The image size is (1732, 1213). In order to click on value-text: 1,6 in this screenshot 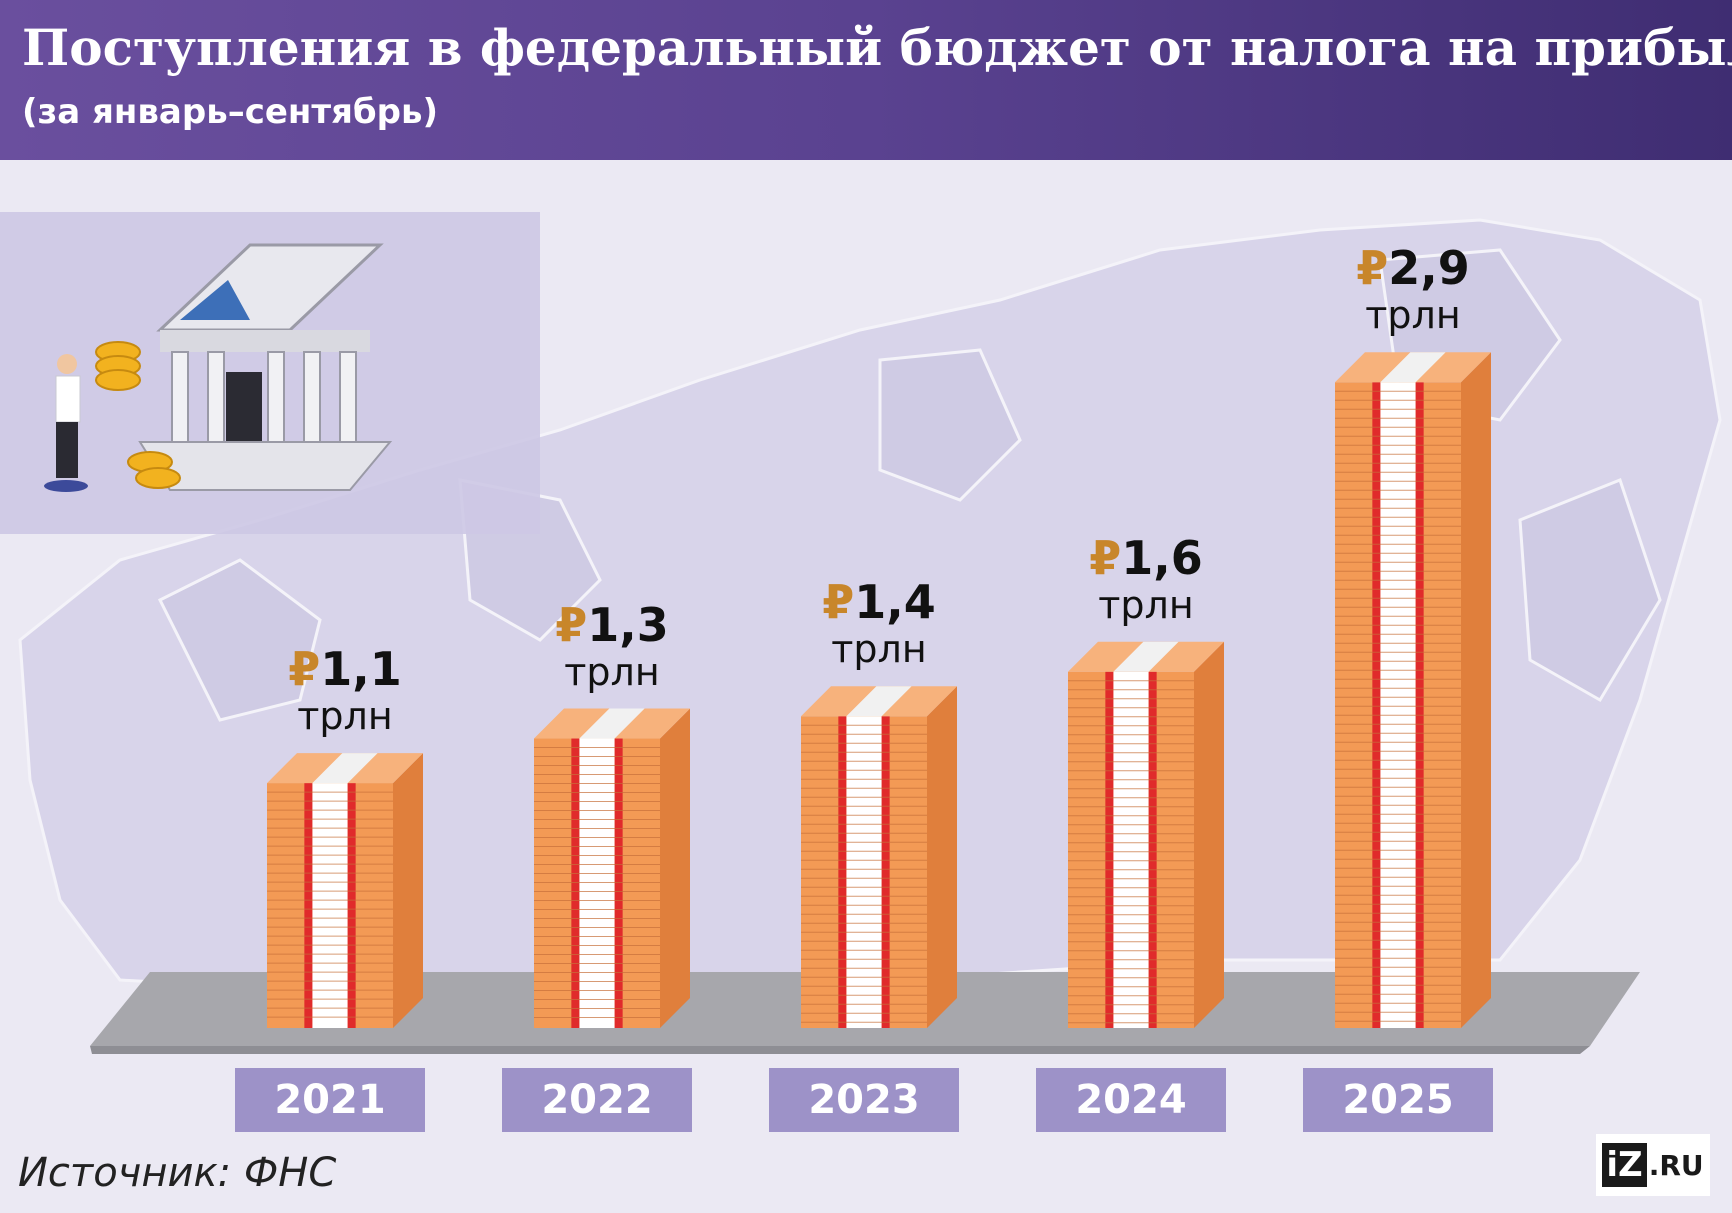, I will do `click(1162, 557)`.